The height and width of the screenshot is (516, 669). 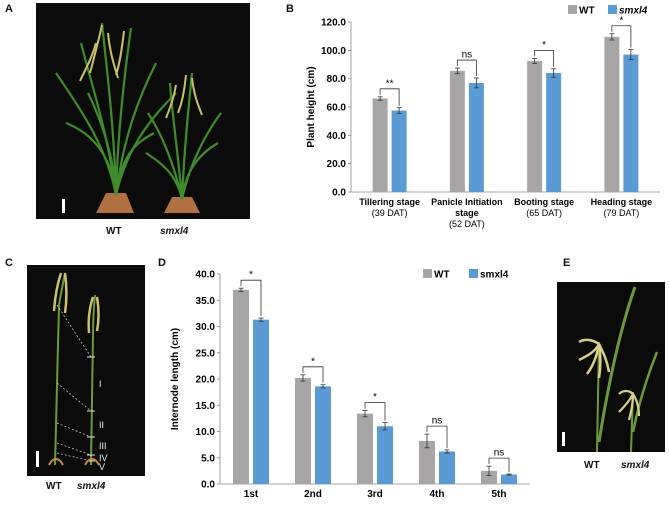 I want to click on b-category-label: Heading stage, so click(x=622, y=202).